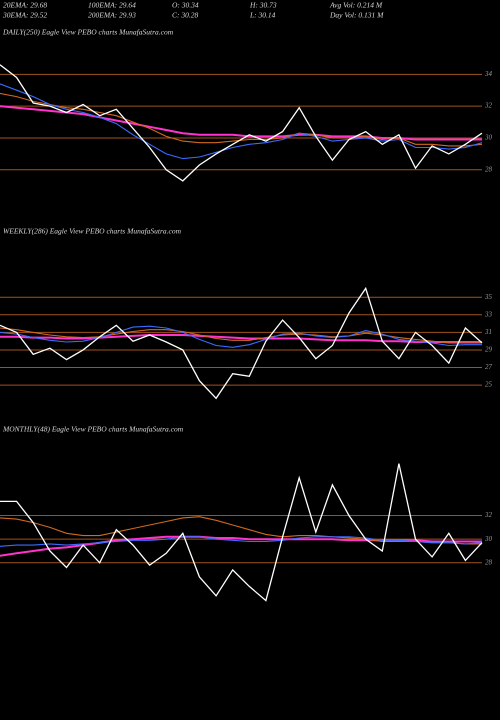 This screenshot has width=500, height=720. Describe the element at coordinates (488, 297) in the screenshot. I see `y-tick-label: 35` at that location.